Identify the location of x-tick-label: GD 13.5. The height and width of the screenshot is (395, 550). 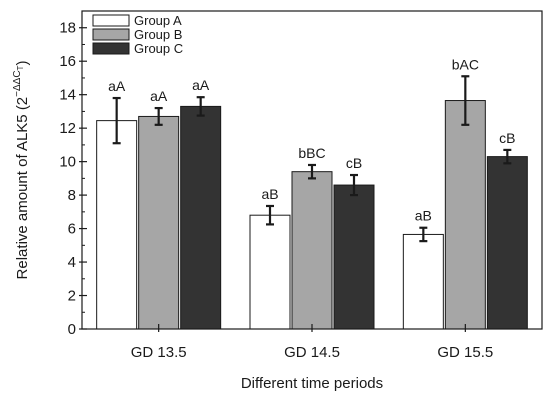
(159, 352).